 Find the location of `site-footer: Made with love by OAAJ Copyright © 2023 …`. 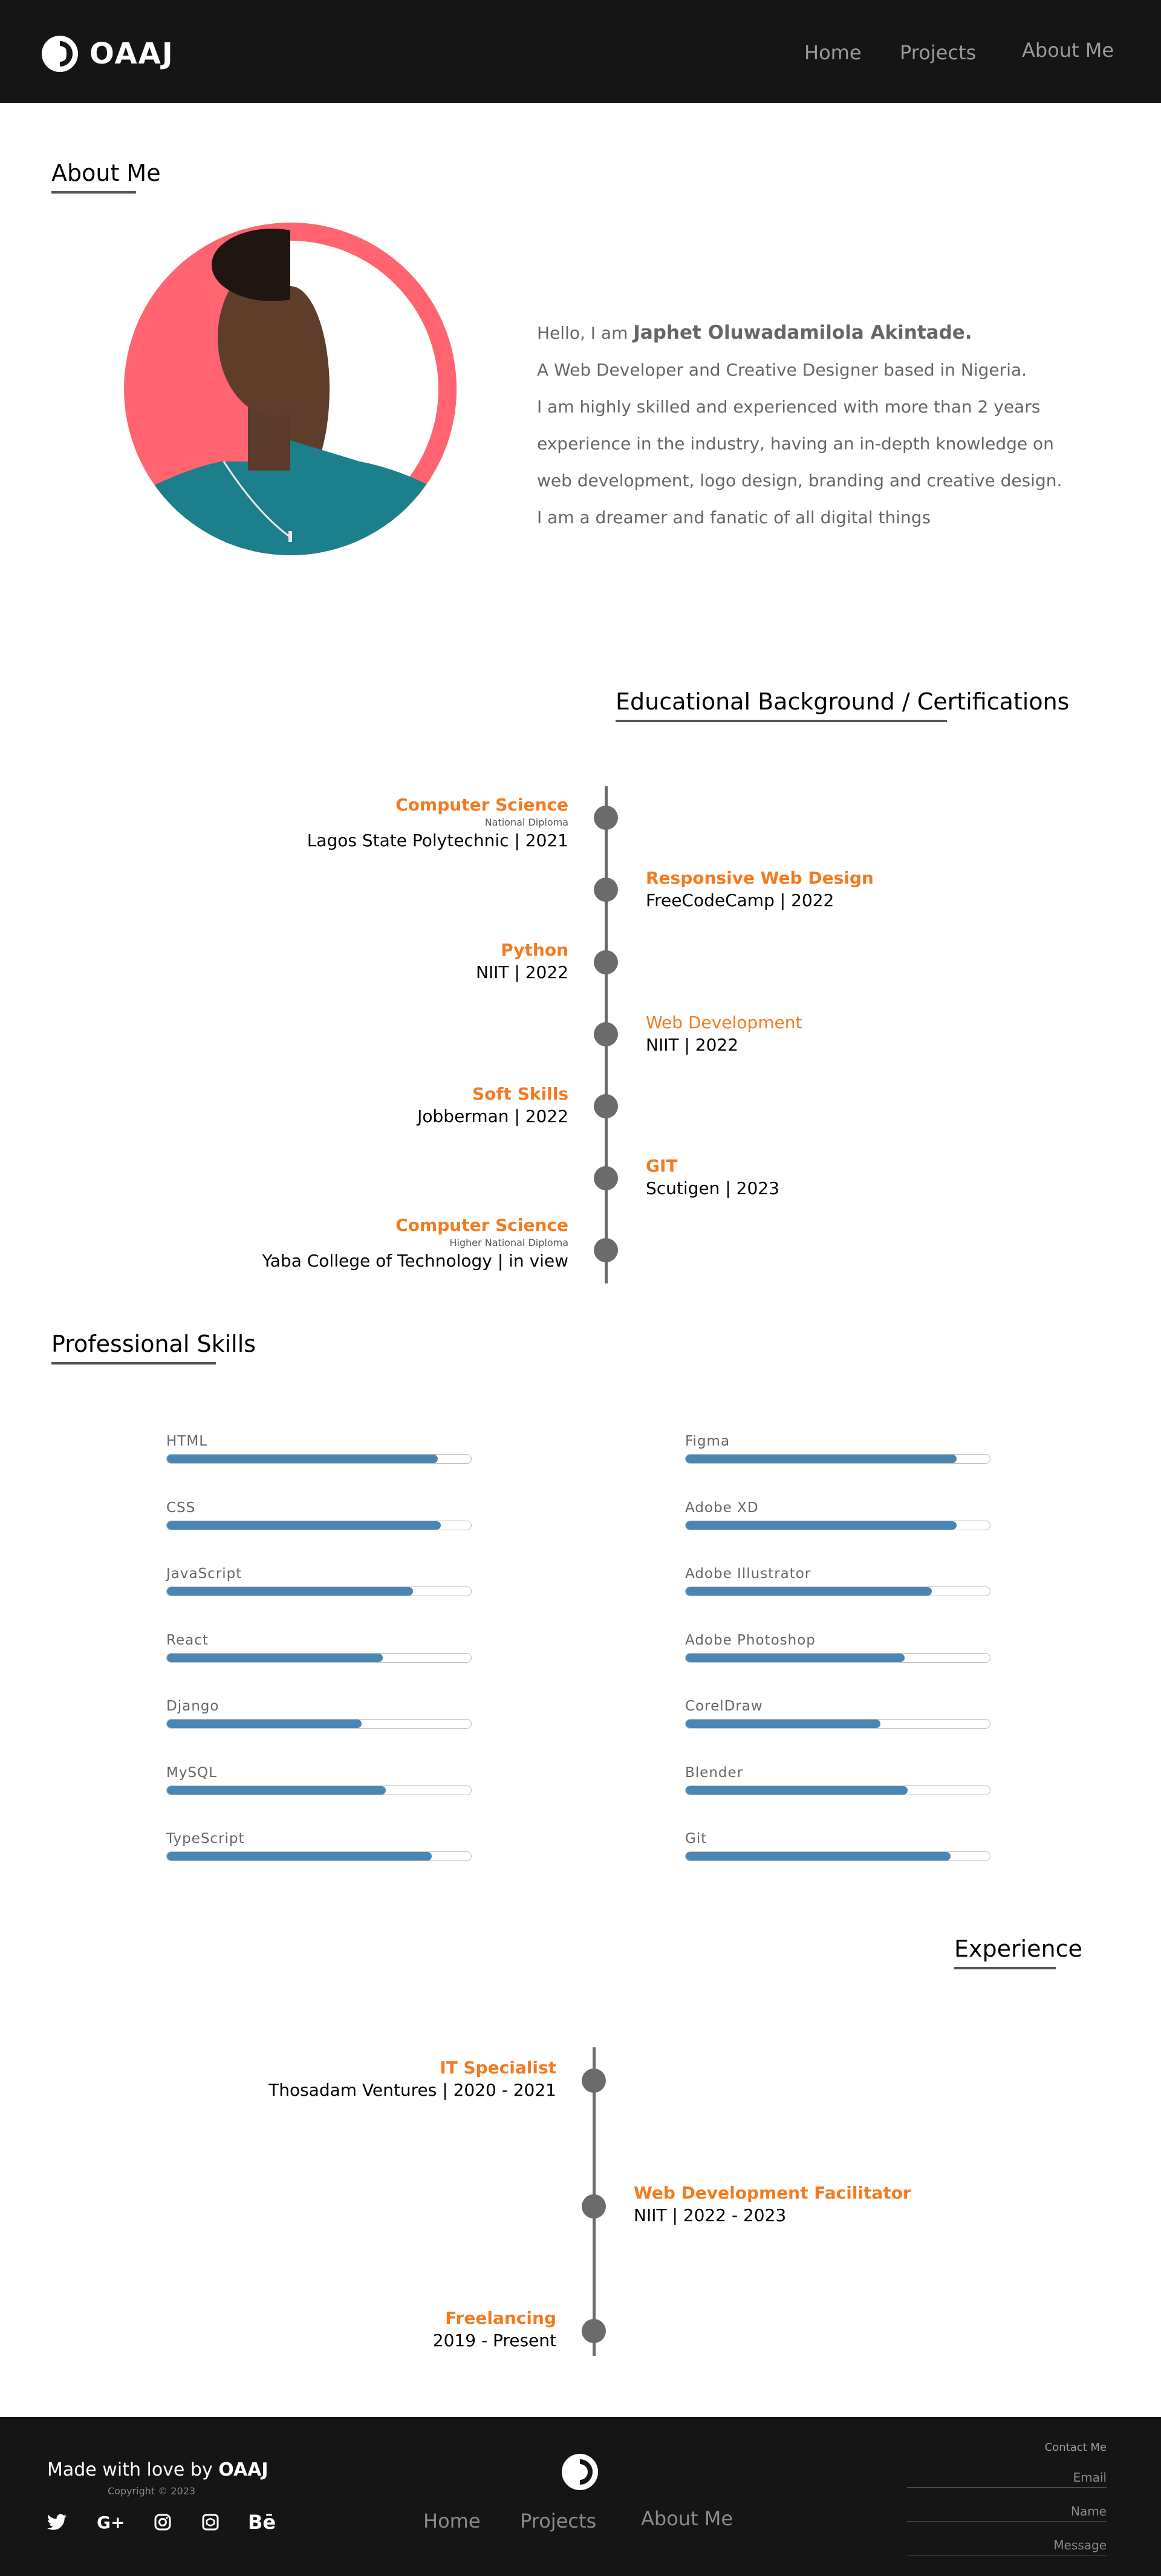

site-footer: Made with love by OAAJ Copyright © 2023 … is located at coordinates (580, 2496).